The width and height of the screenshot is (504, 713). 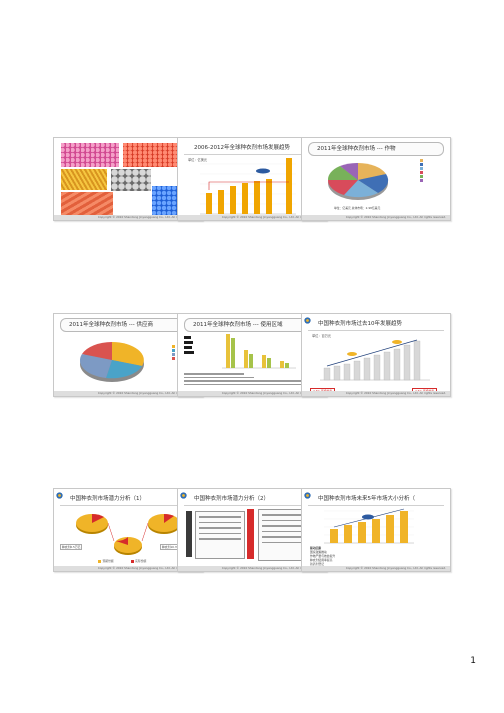 What do you see at coordinates (87, 203) in the screenshot?
I see `seed-photo-orange` at bounding box center [87, 203].